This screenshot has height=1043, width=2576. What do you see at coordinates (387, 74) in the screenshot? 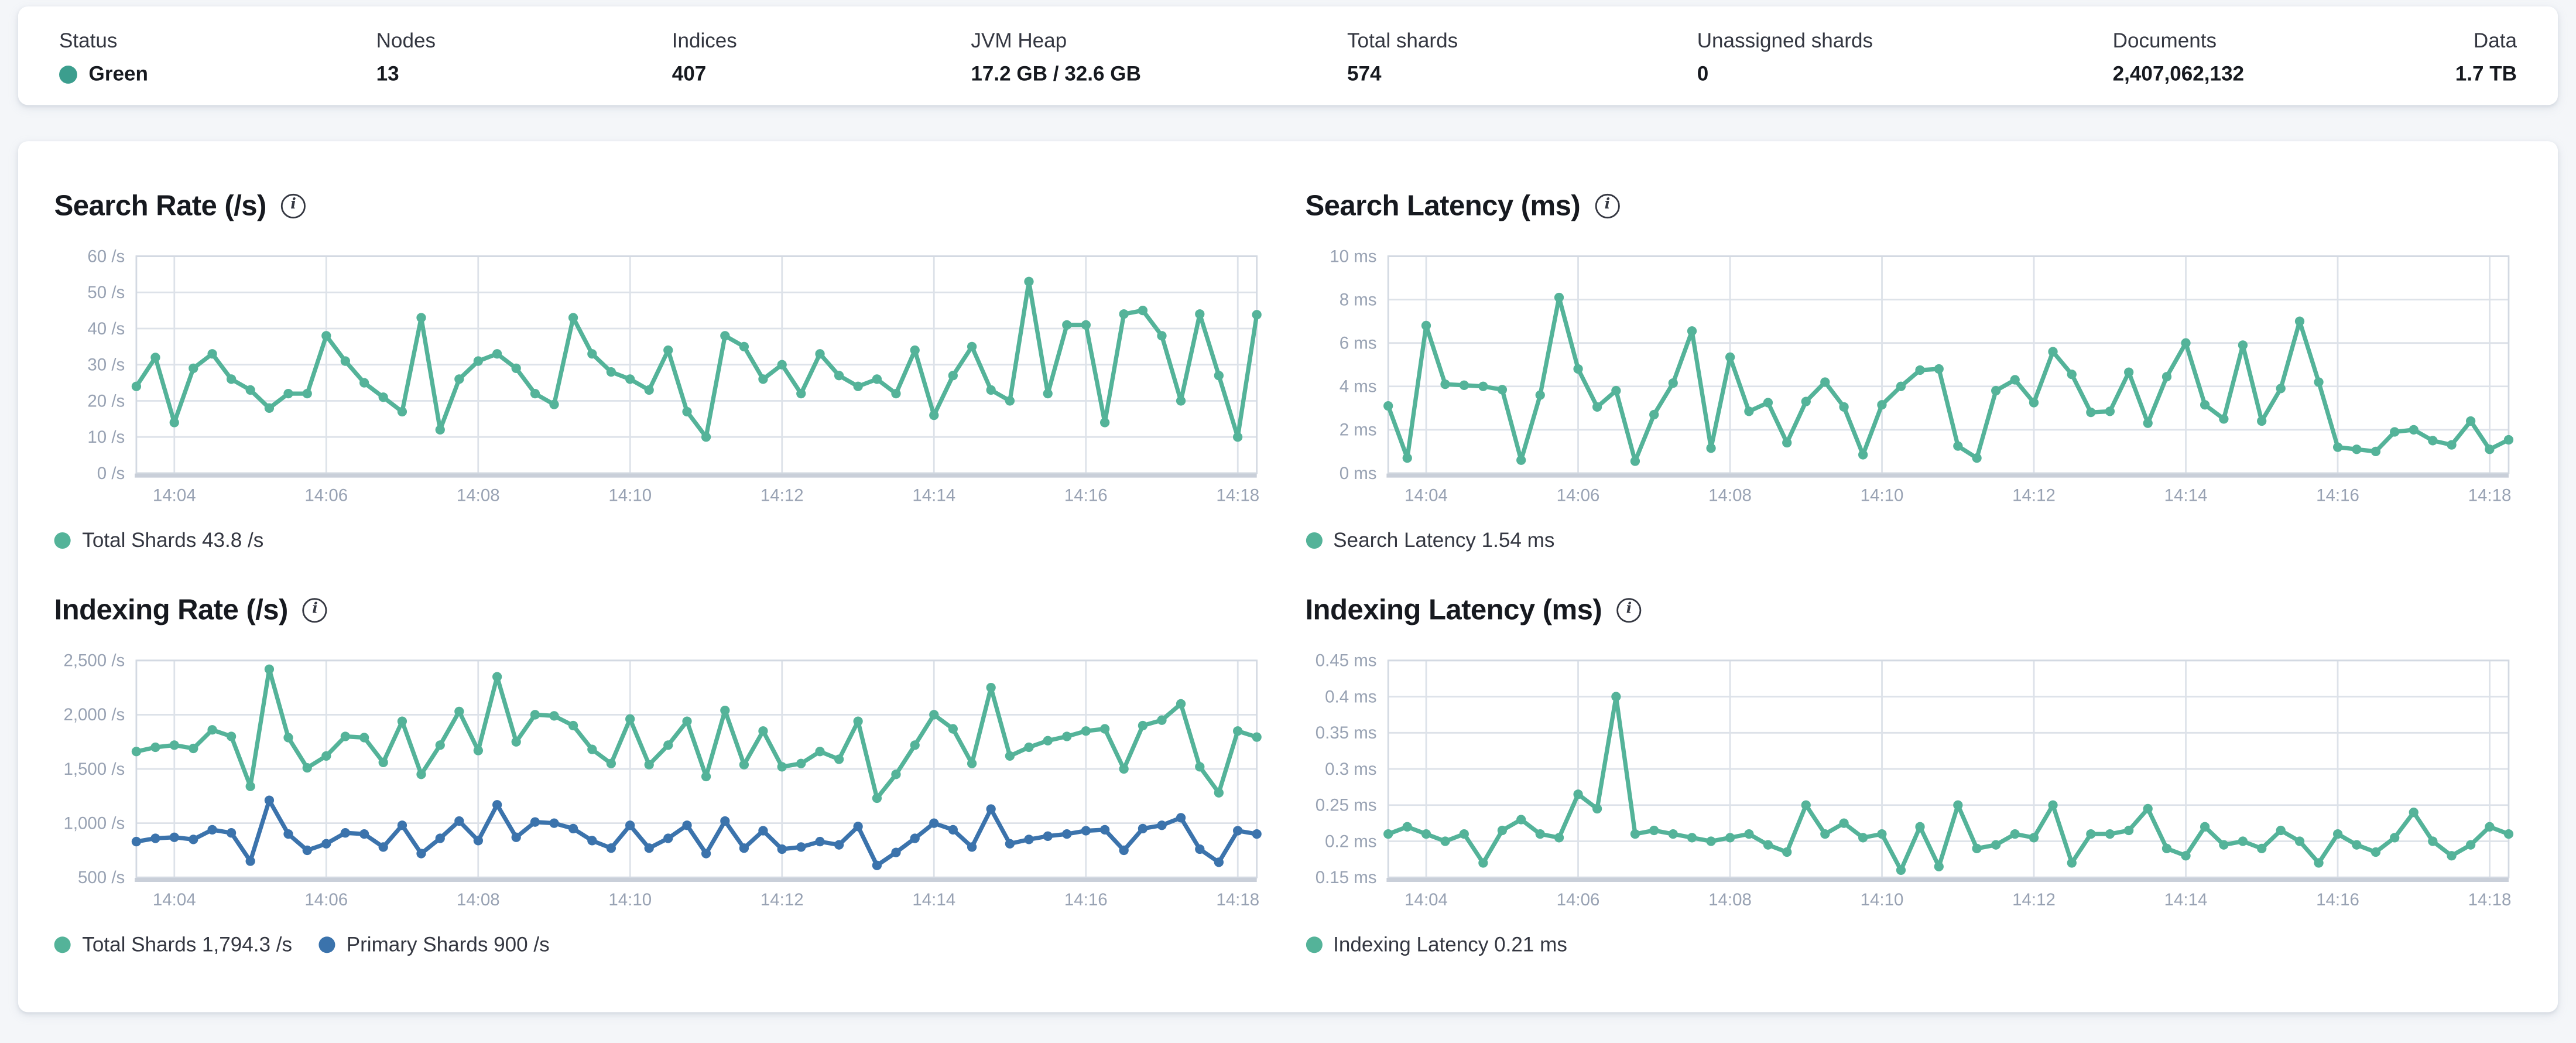
I see `metric-value: 13` at bounding box center [387, 74].